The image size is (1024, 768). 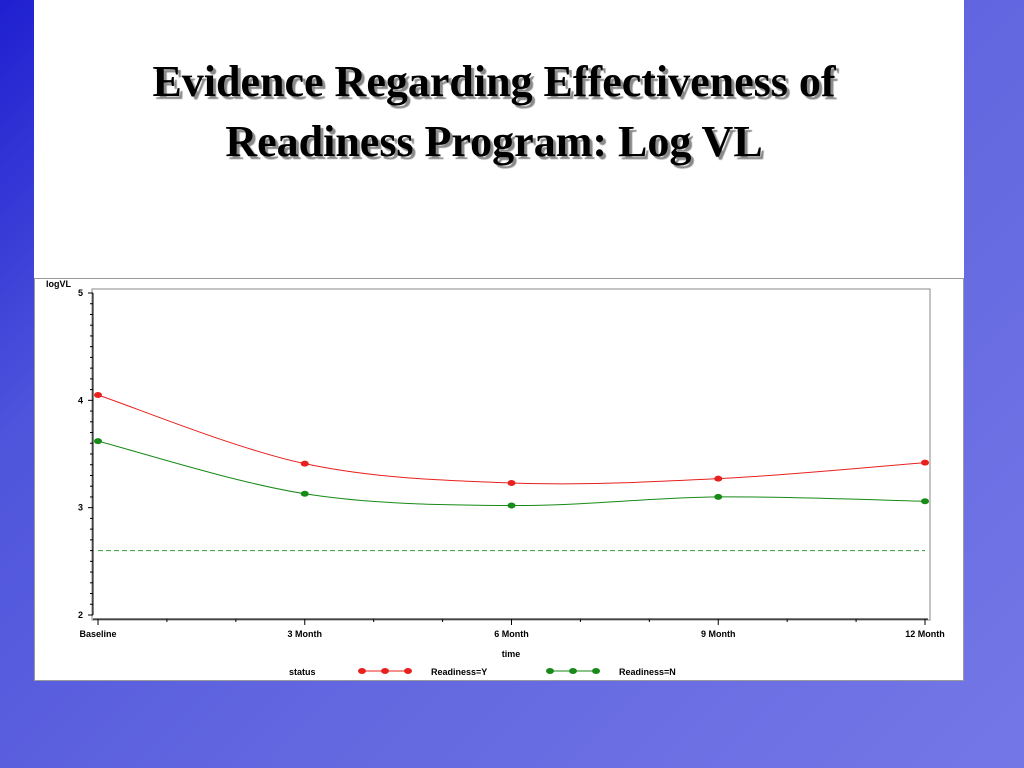 What do you see at coordinates (97, 634) in the screenshot?
I see `x-tick-label: Baseline` at bounding box center [97, 634].